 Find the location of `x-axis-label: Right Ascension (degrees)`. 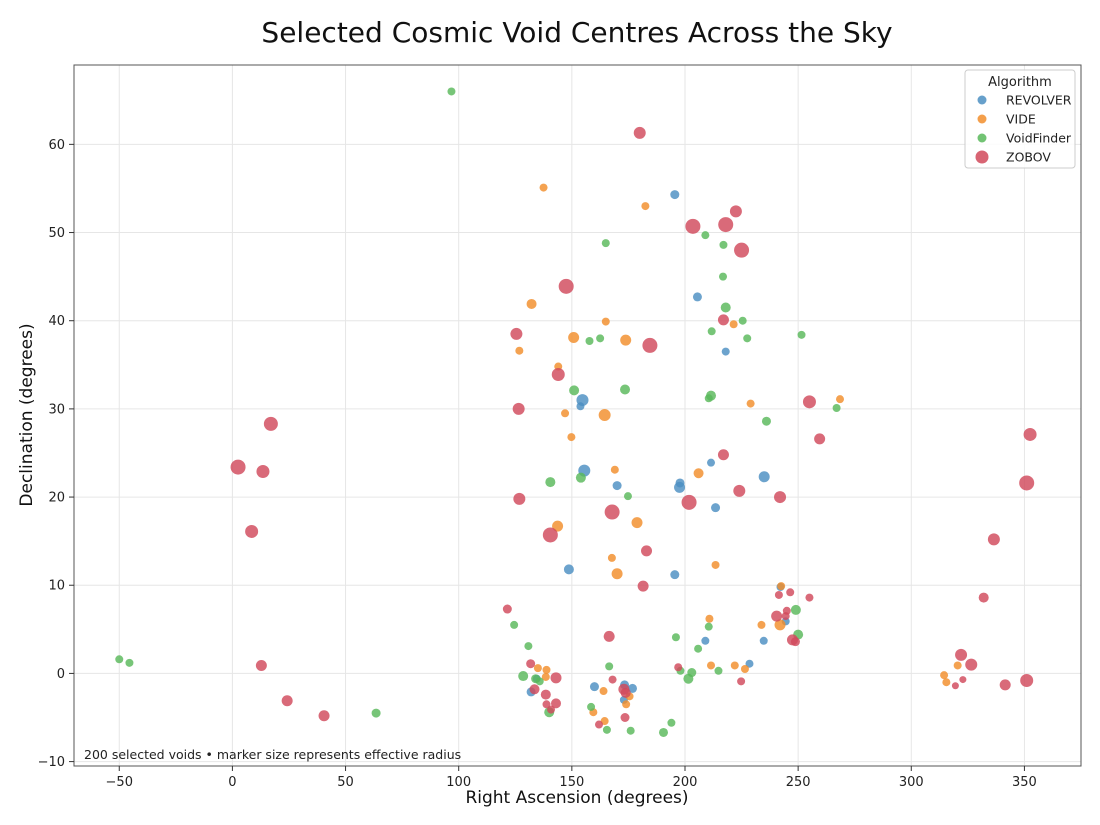

x-axis-label: Right Ascension (degrees) is located at coordinates (576, 798).